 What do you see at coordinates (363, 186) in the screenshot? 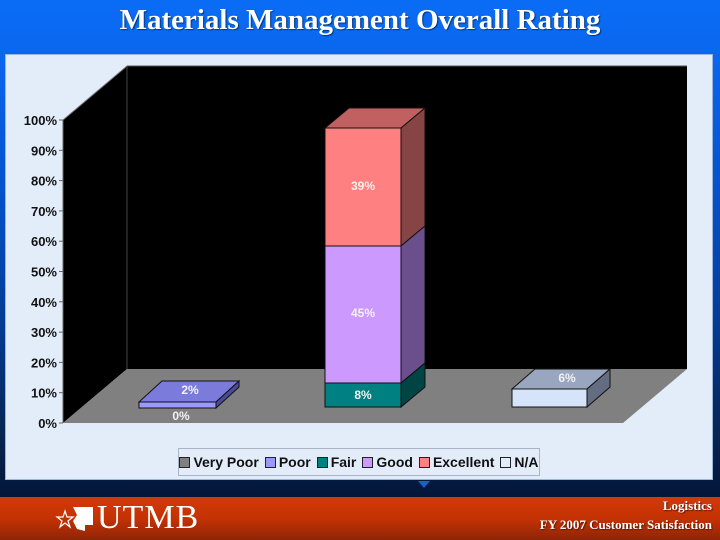
I see `label-excellent: 39%` at bounding box center [363, 186].